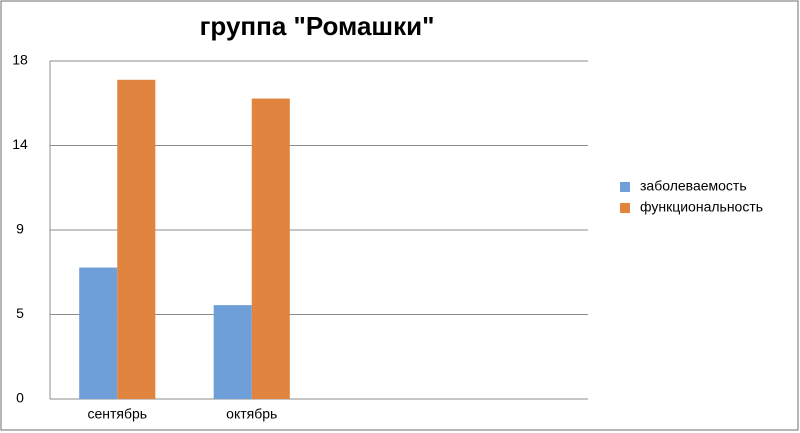 The image size is (800, 433). I want to click on x-tick-label: сентябрь, so click(117, 414).